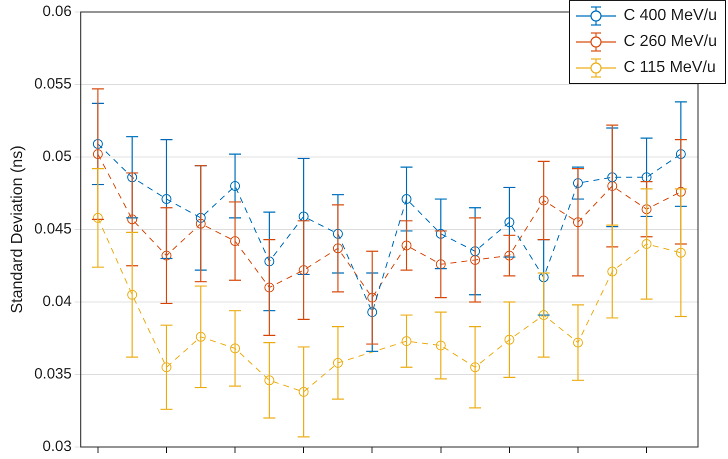  What do you see at coordinates (53, 84) in the screenshot?
I see `y-tick-label: 0.055` at bounding box center [53, 84].